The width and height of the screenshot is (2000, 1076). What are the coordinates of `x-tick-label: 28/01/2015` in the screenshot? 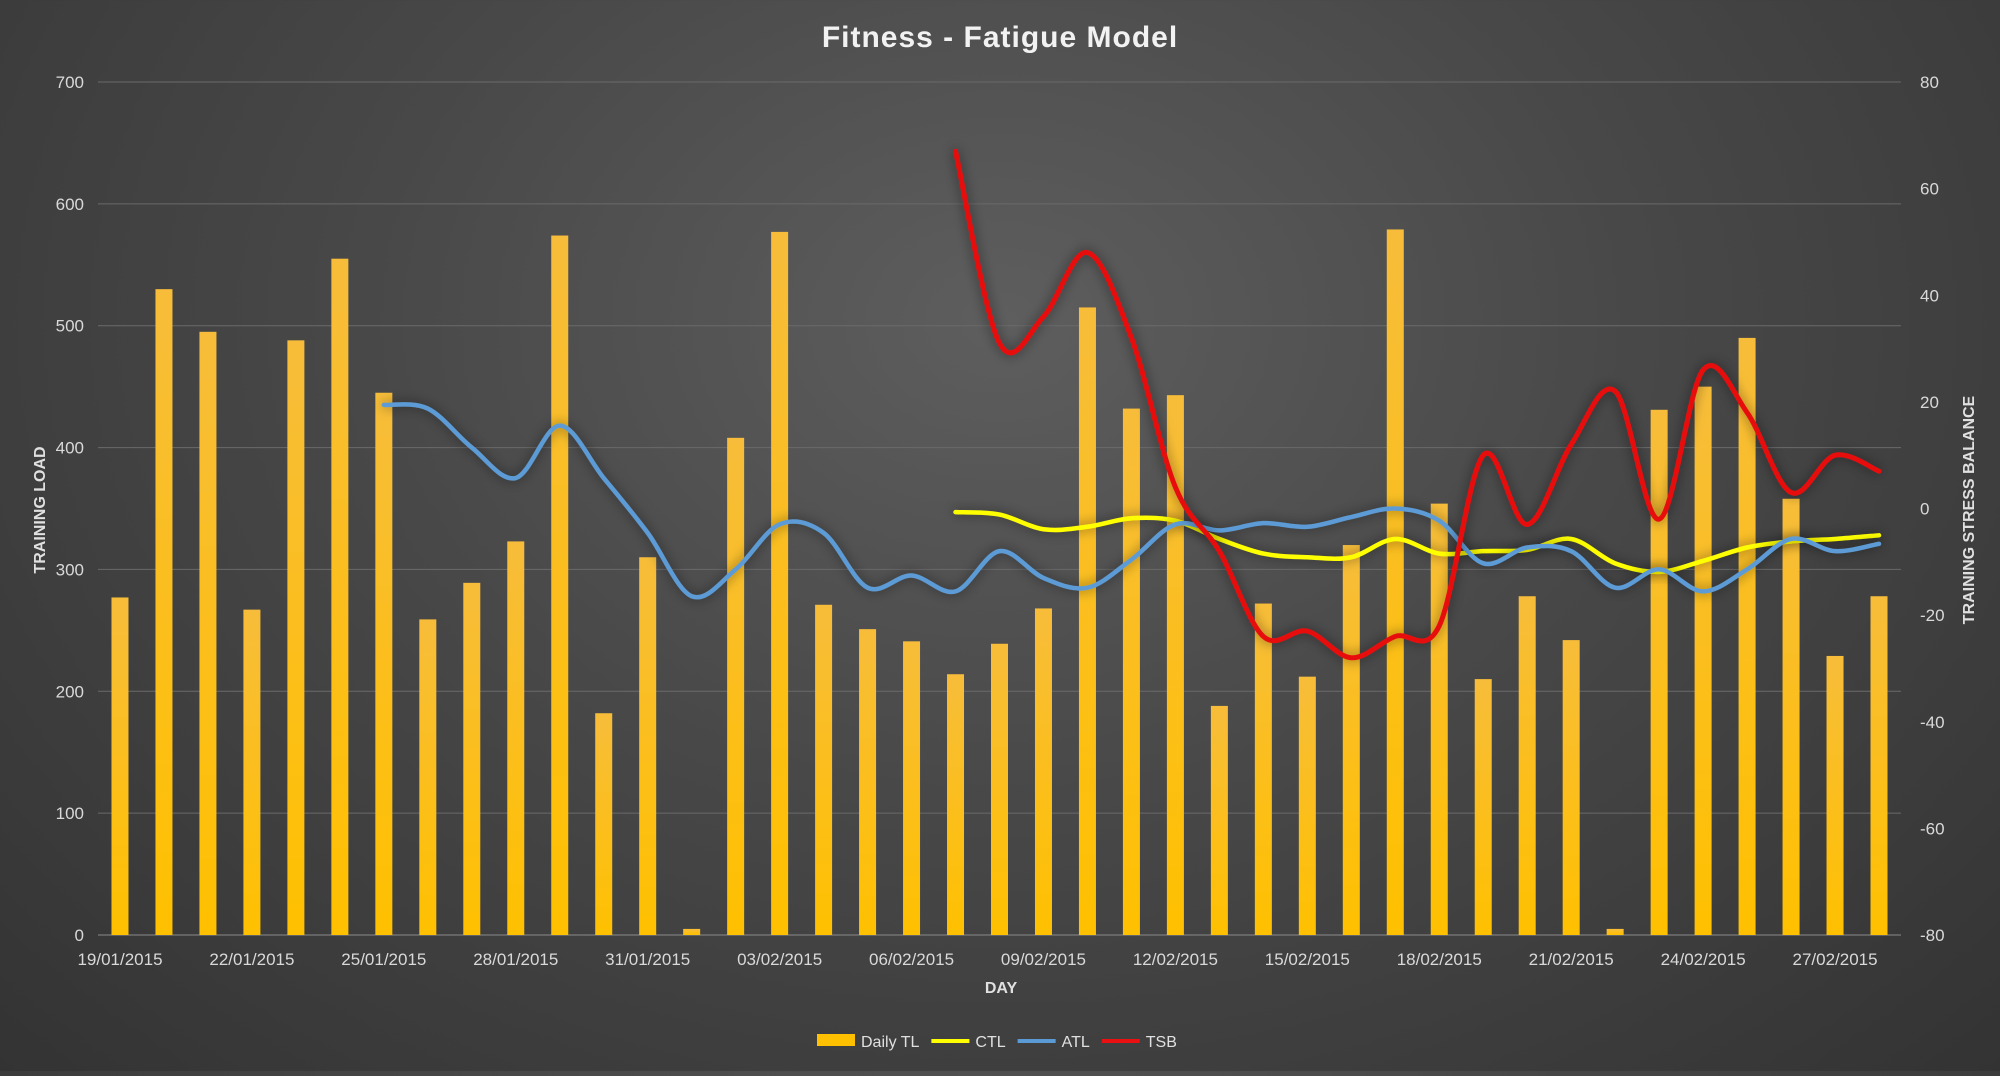 It's located at (515, 959).